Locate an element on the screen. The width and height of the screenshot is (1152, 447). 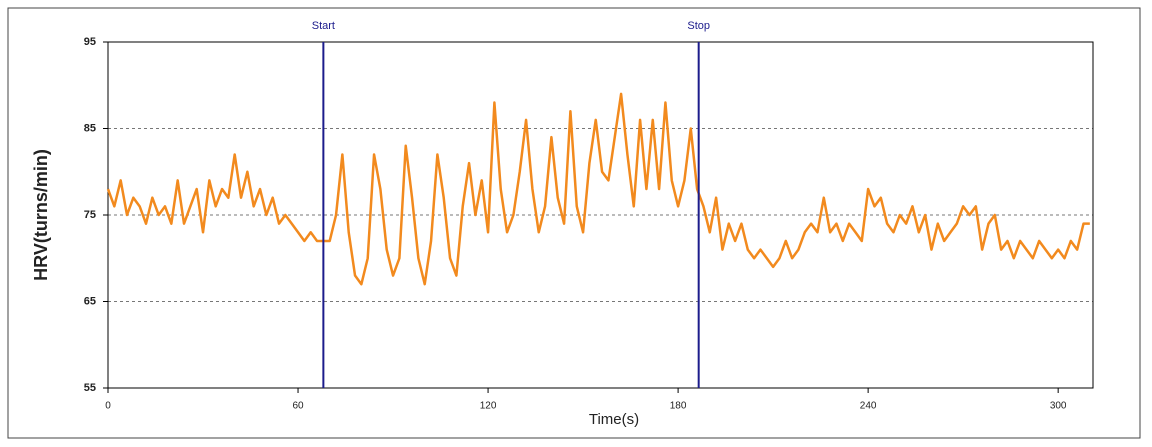
y-tick-label: 95 is located at coordinates (90, 42).